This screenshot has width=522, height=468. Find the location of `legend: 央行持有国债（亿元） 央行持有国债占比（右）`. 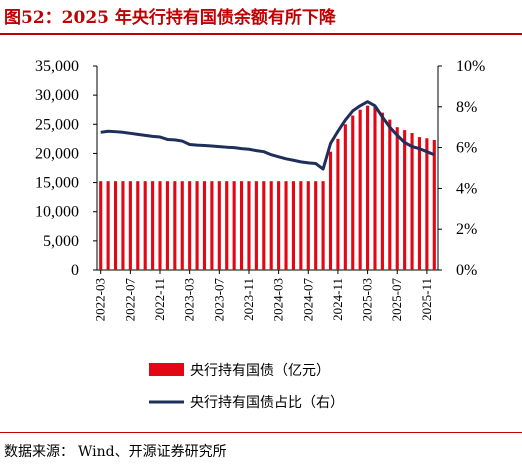

legend: 央行持有国债（亿元） 央行持有国债占比（右） is located at coordinates (246, 387).